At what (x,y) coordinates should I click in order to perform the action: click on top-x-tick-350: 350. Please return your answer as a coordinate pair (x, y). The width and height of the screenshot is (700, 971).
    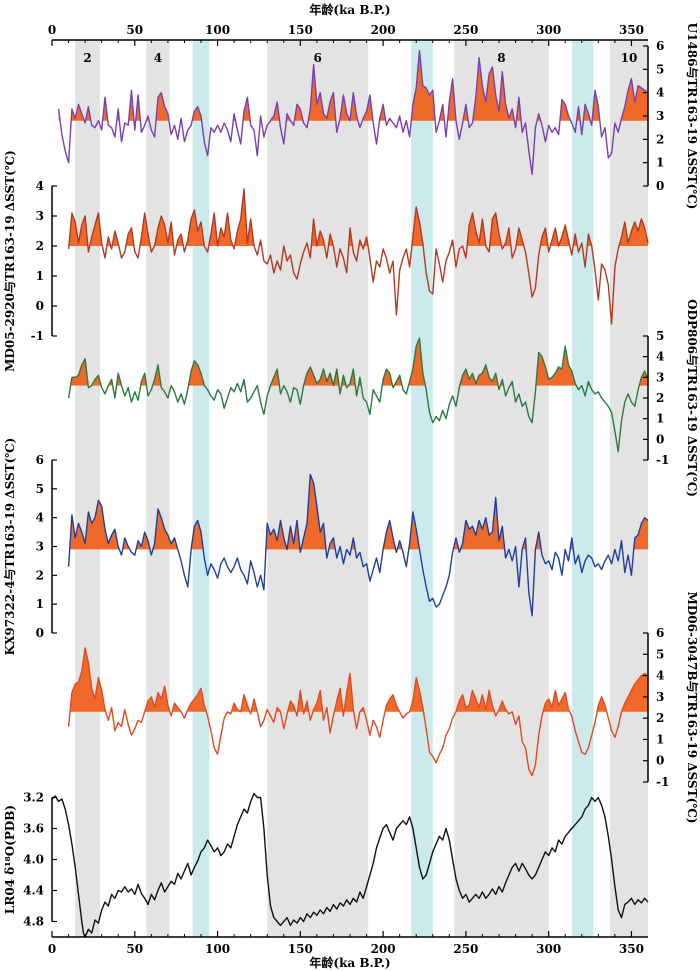
    Looking at the image, I should click on (631, 34).